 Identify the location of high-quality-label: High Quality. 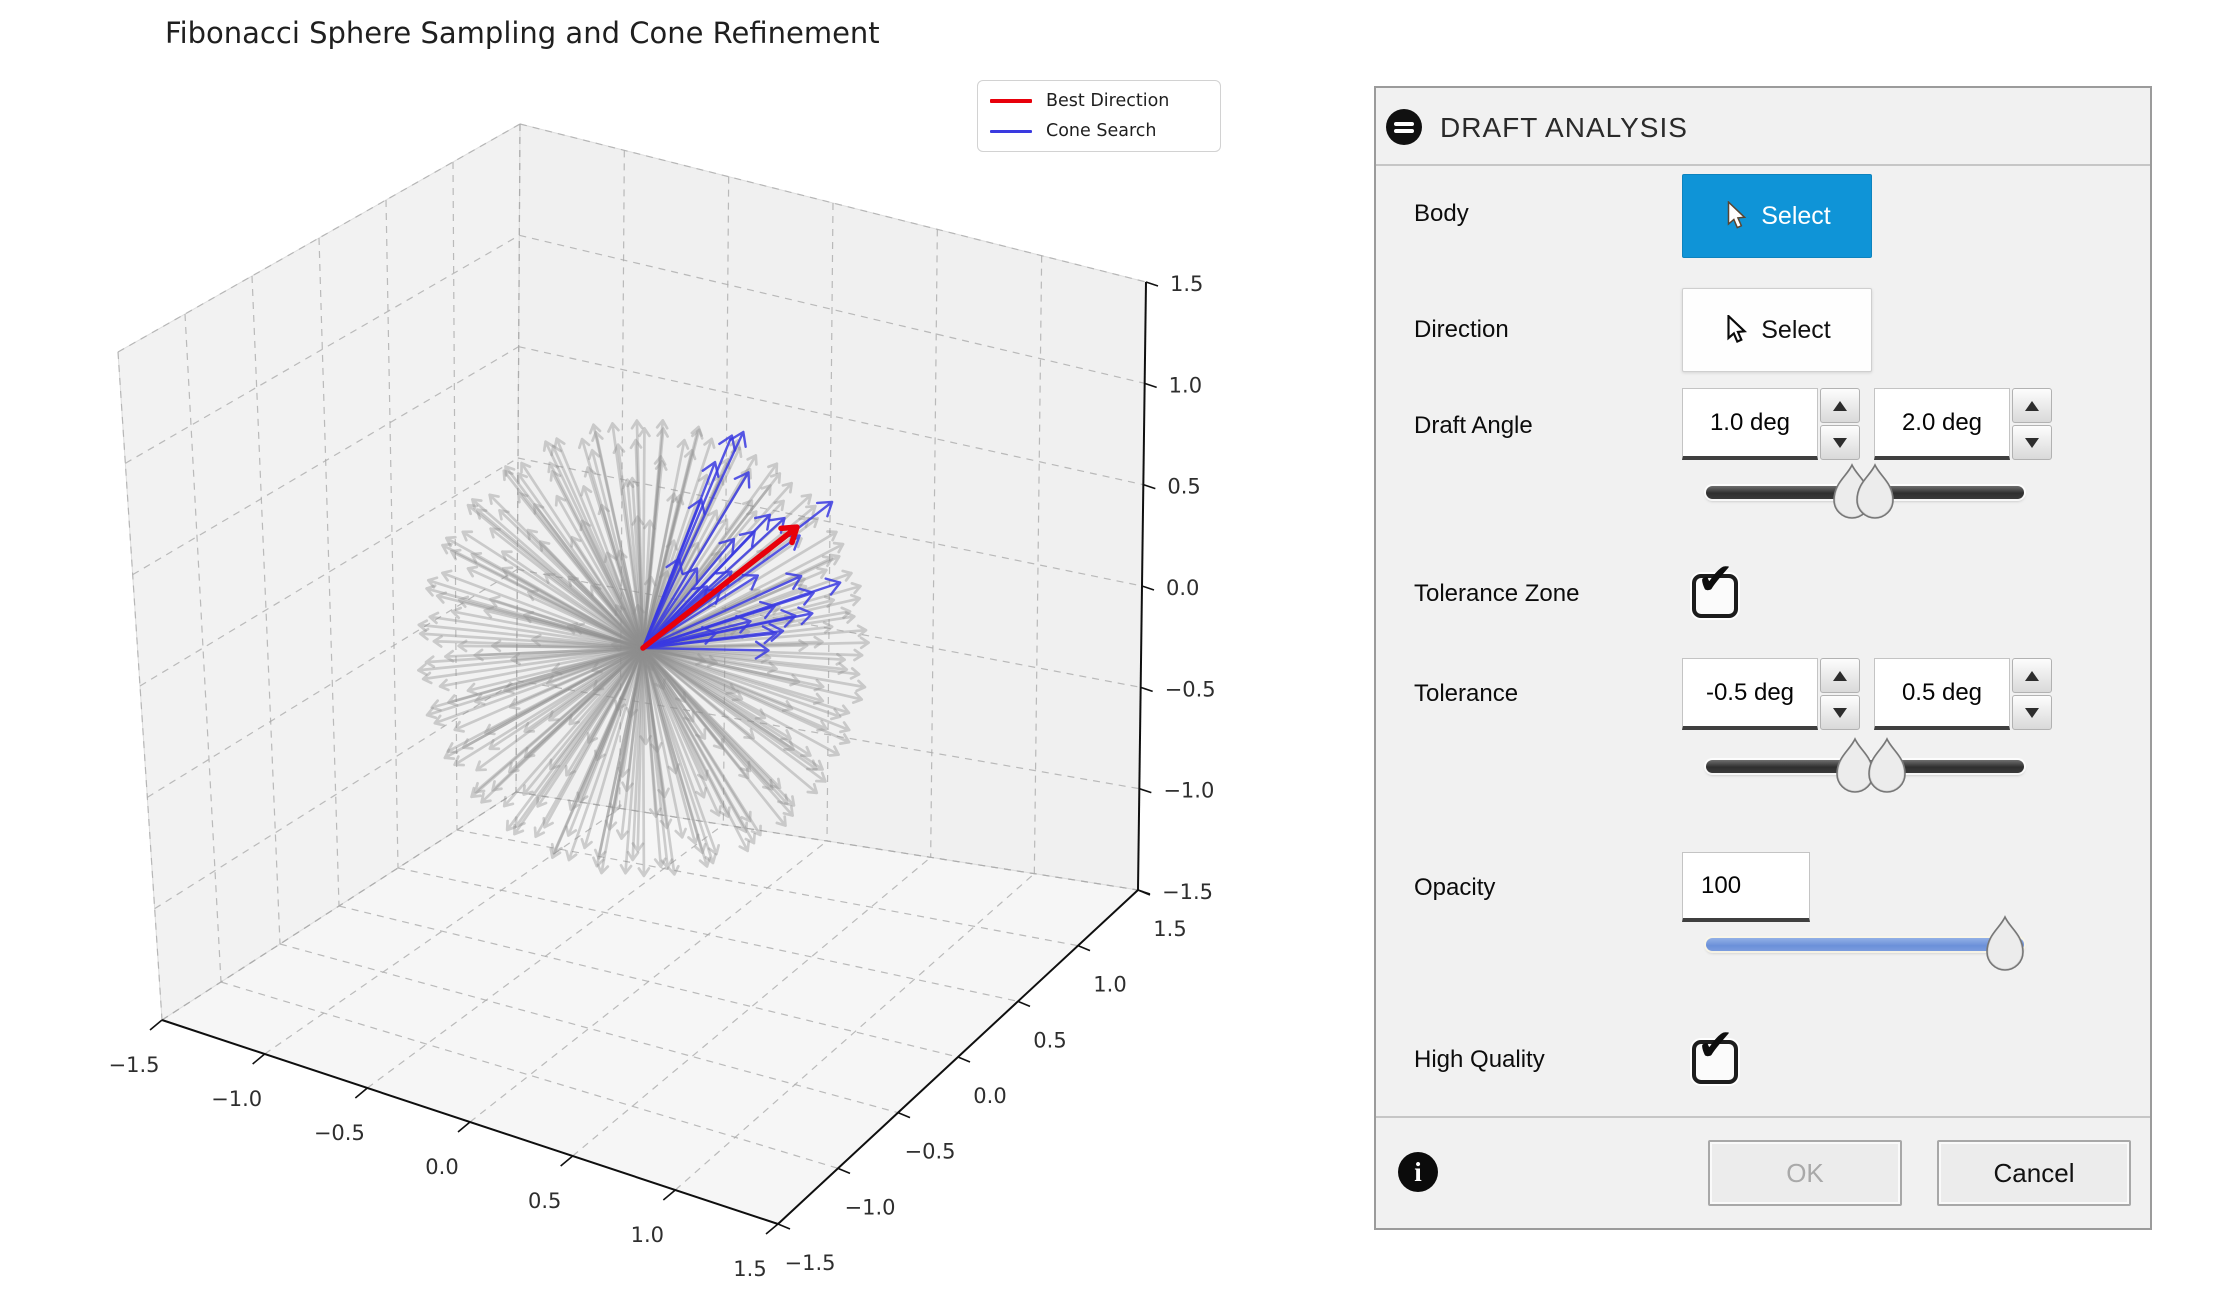
(1479, 1059).